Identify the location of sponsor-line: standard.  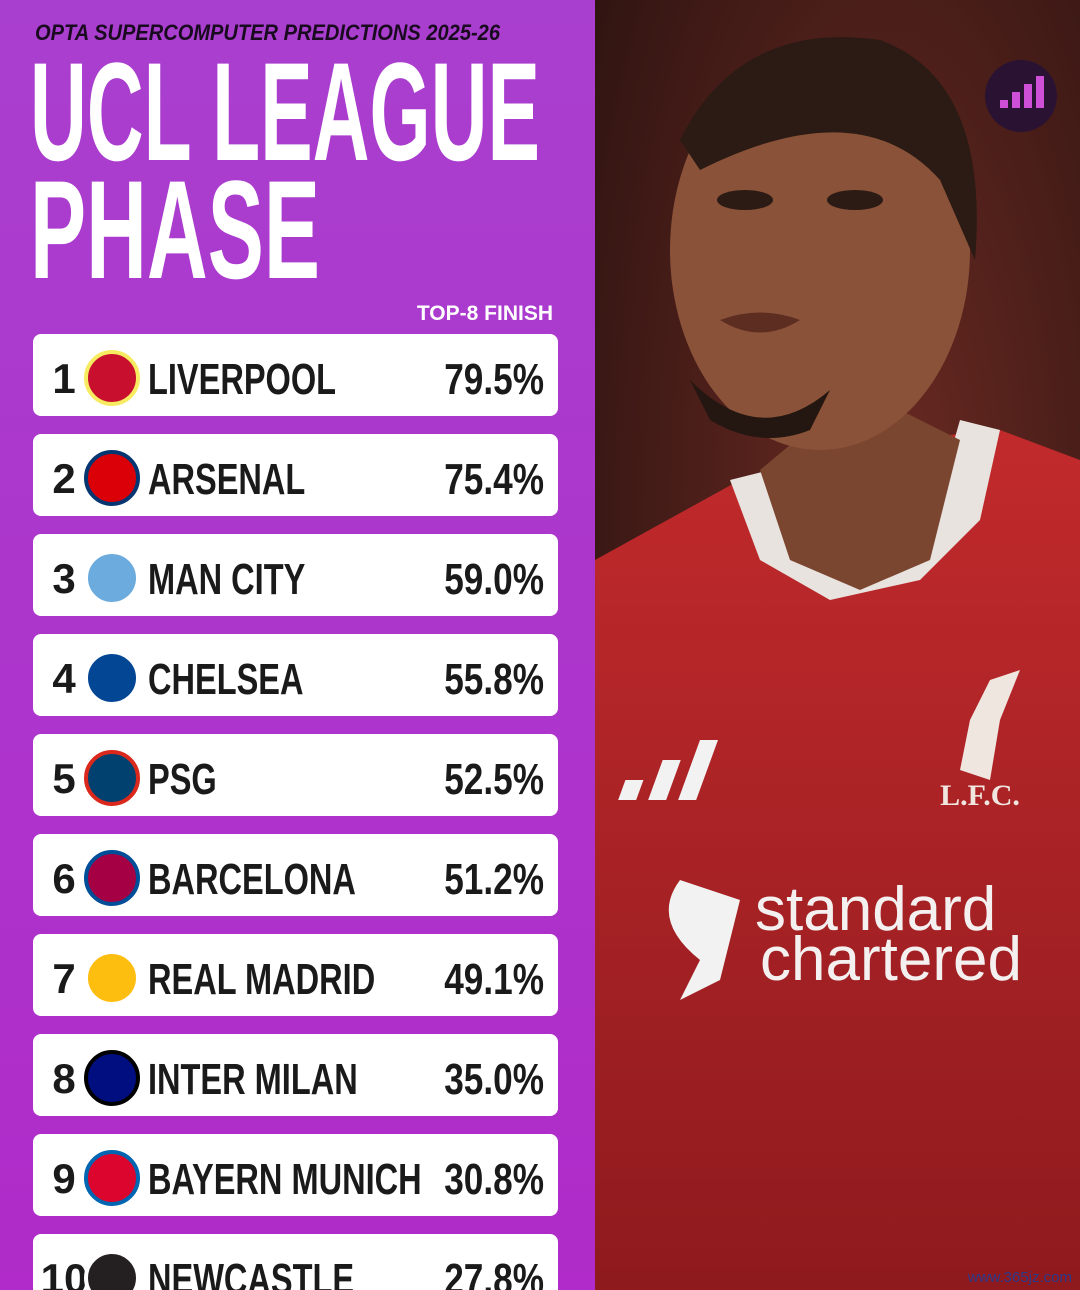
(875, 909).